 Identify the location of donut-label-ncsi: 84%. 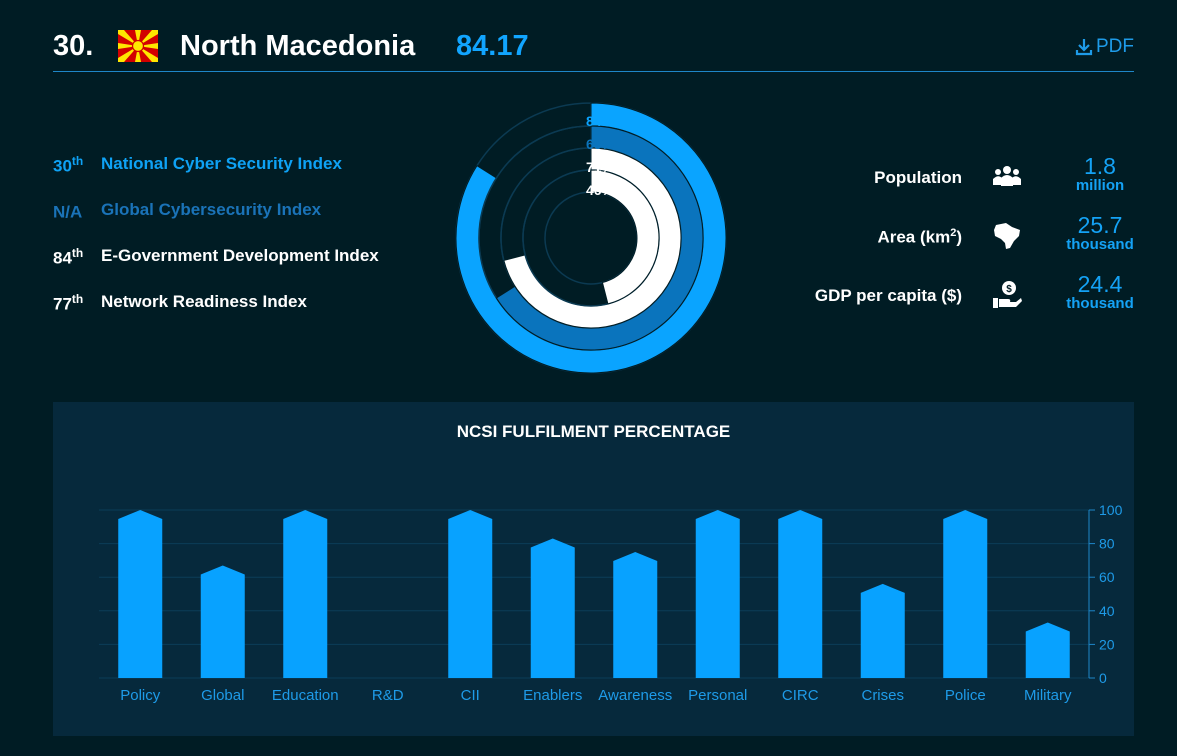
(599, 121).